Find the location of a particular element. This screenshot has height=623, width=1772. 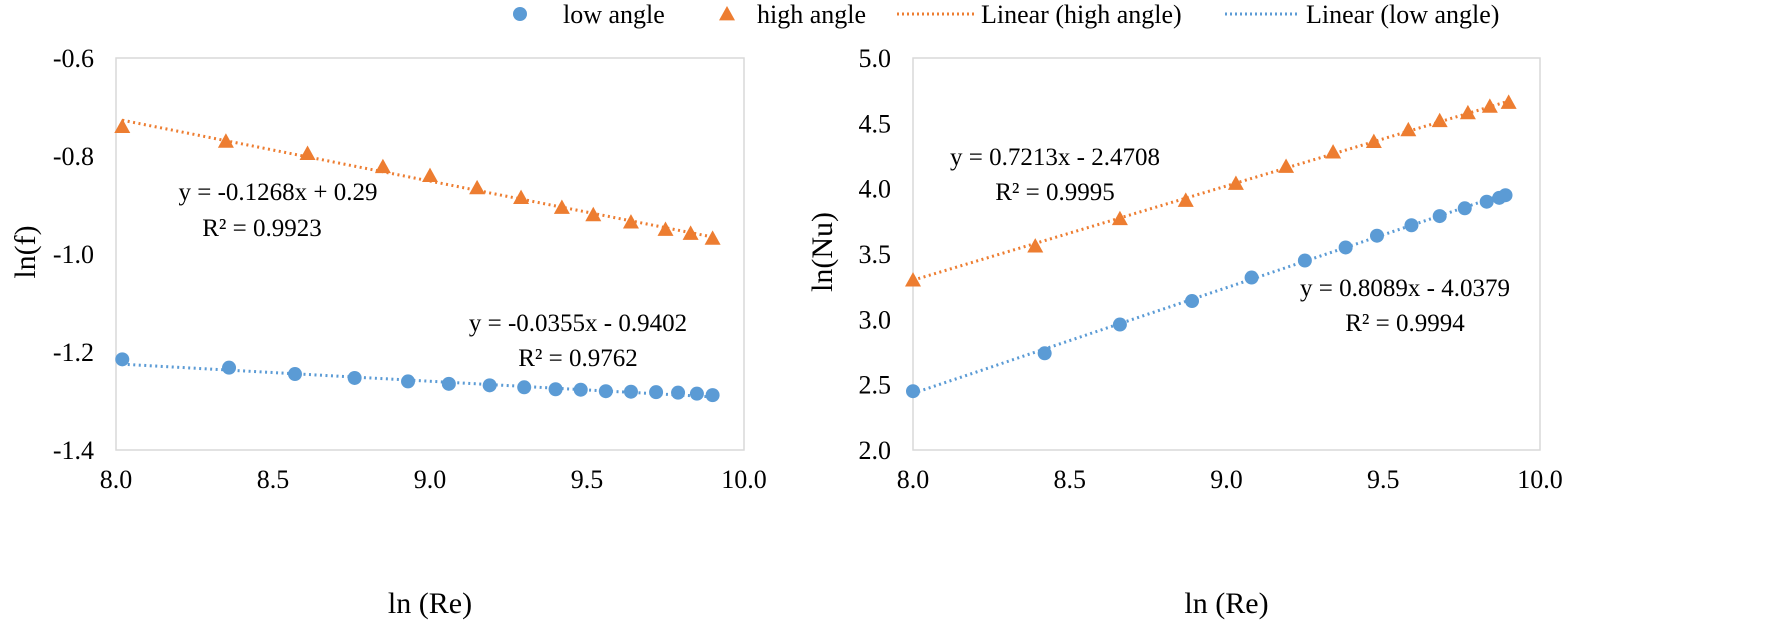

trendline-r-squared: R² = 0.9762 is located at coordinates (578, 358).